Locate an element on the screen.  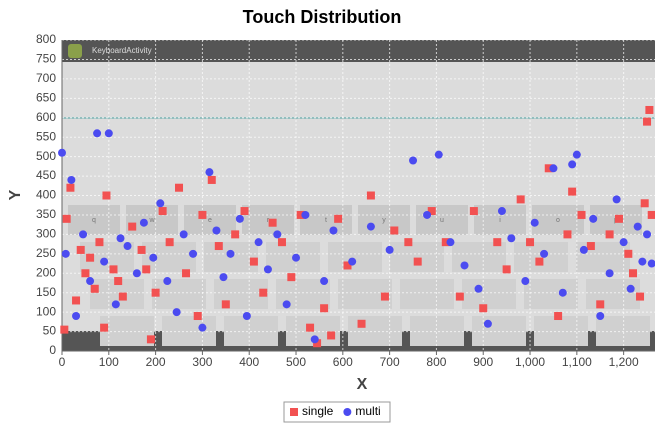
y-tick-label: 800 is located at coordinates (46, 39).